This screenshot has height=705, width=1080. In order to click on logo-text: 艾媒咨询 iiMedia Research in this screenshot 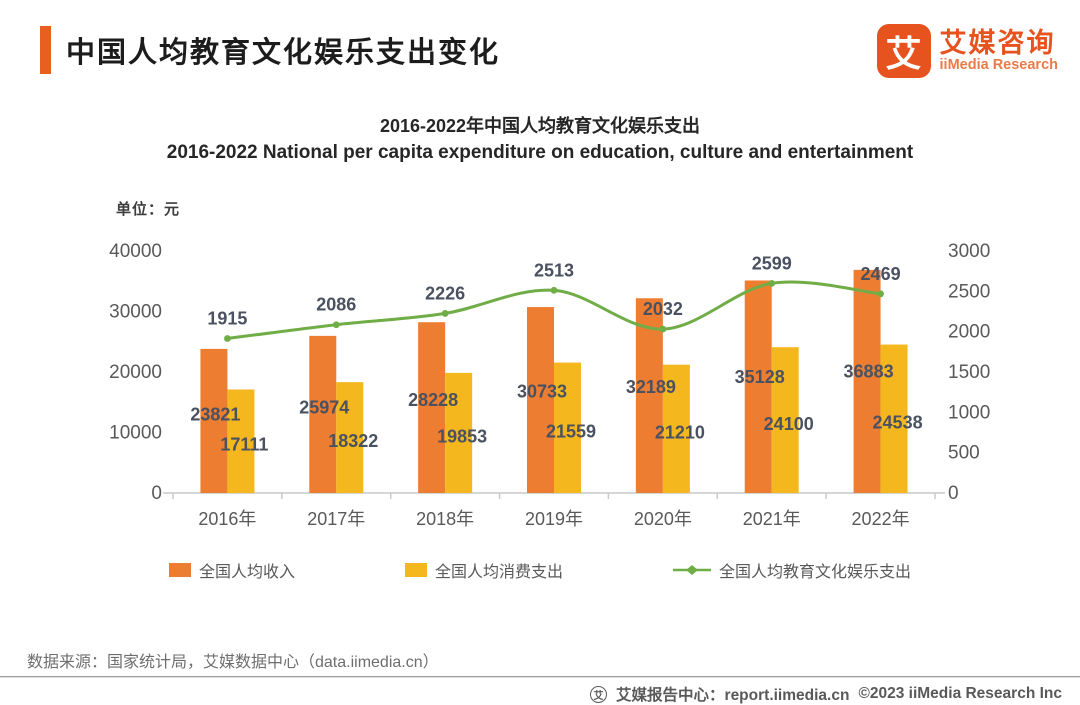, I will do `click(999, 51)`.